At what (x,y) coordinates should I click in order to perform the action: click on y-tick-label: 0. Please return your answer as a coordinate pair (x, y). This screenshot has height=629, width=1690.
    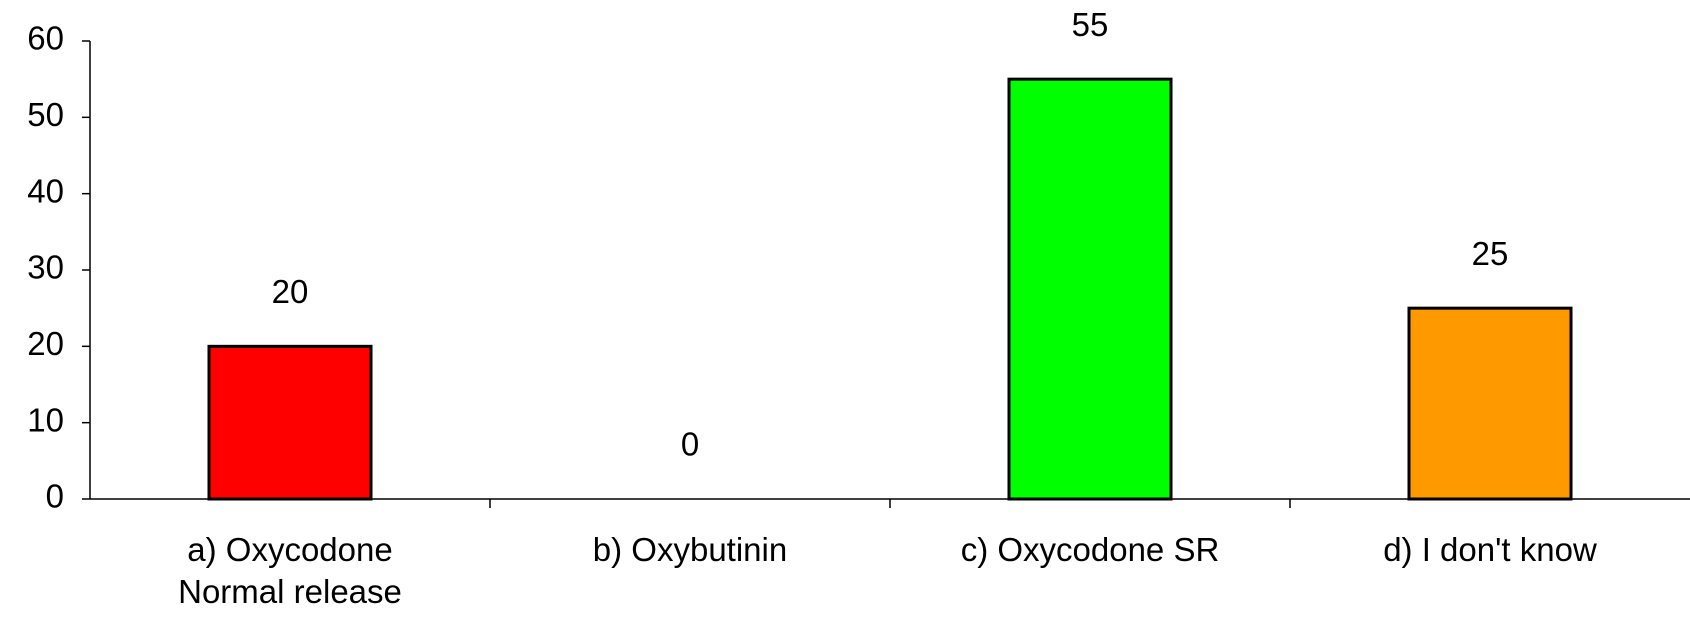
    Looking at the image, I should click on (55, 496).